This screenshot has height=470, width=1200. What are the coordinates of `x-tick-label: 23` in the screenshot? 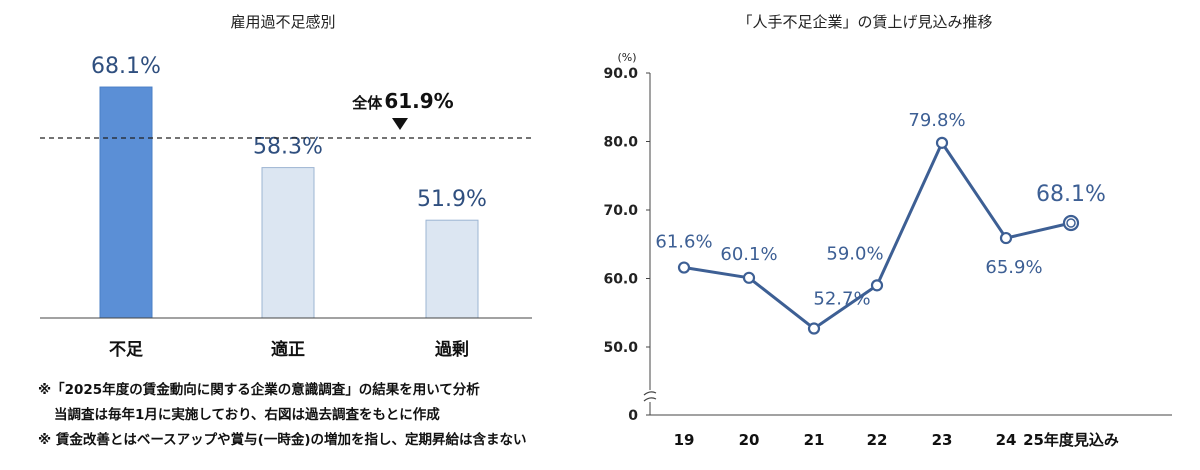 It's located at (942, 440).